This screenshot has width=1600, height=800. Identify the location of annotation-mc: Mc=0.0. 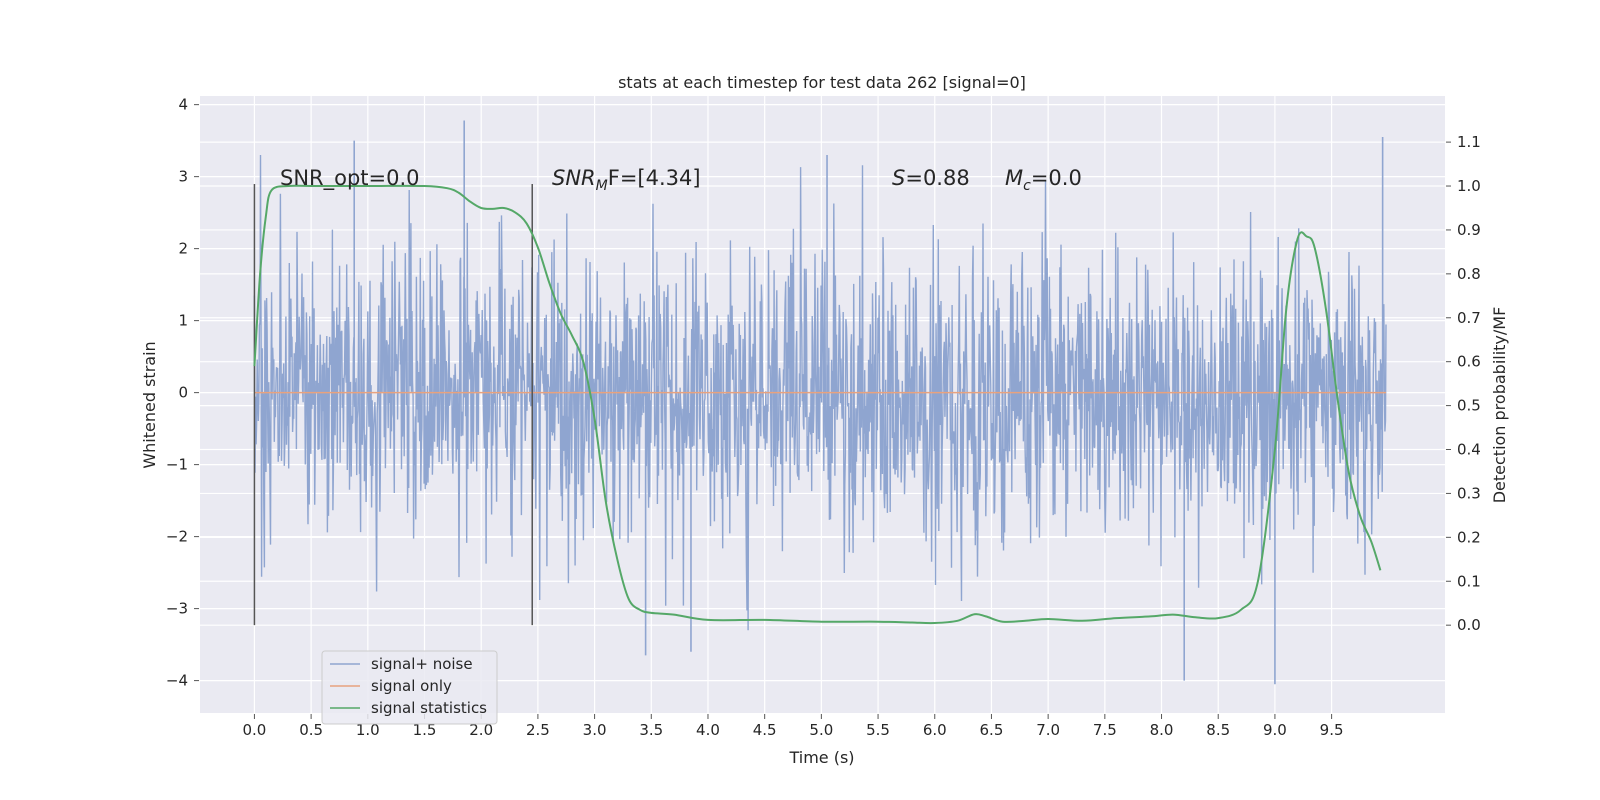
(1043, 180).